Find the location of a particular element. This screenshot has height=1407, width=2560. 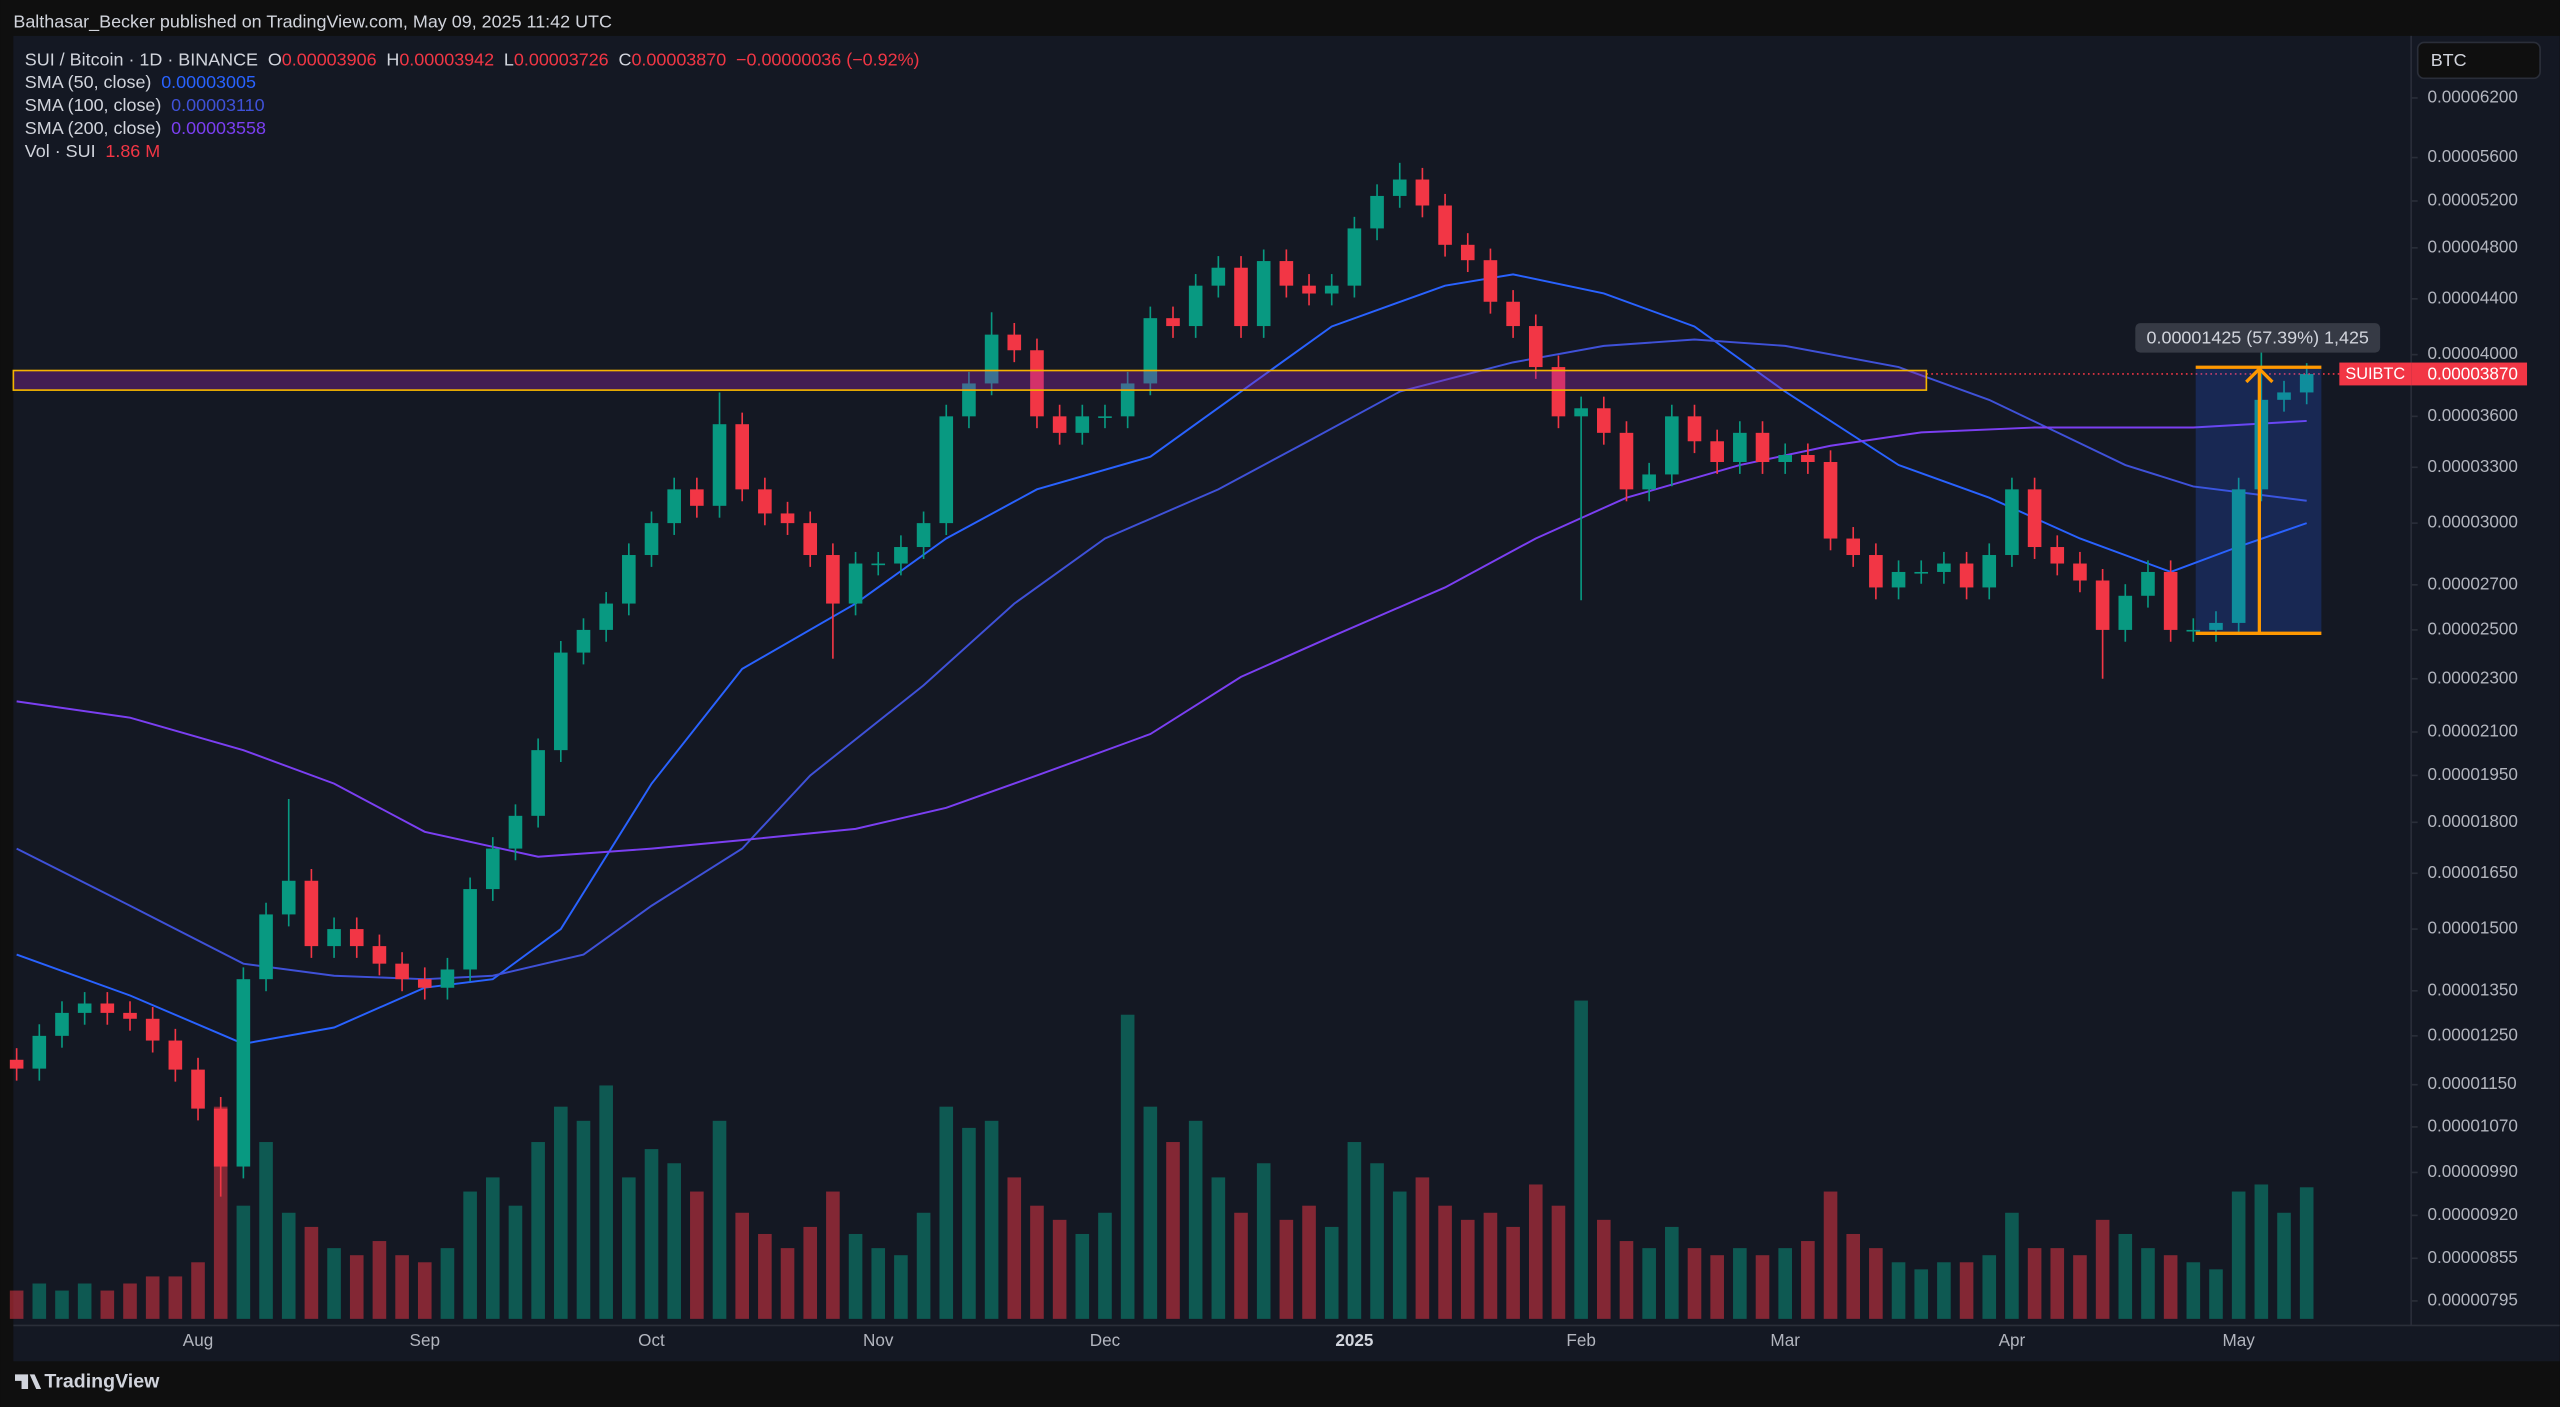

footer-brand: TradingView is located at coordinates (102, 1382).